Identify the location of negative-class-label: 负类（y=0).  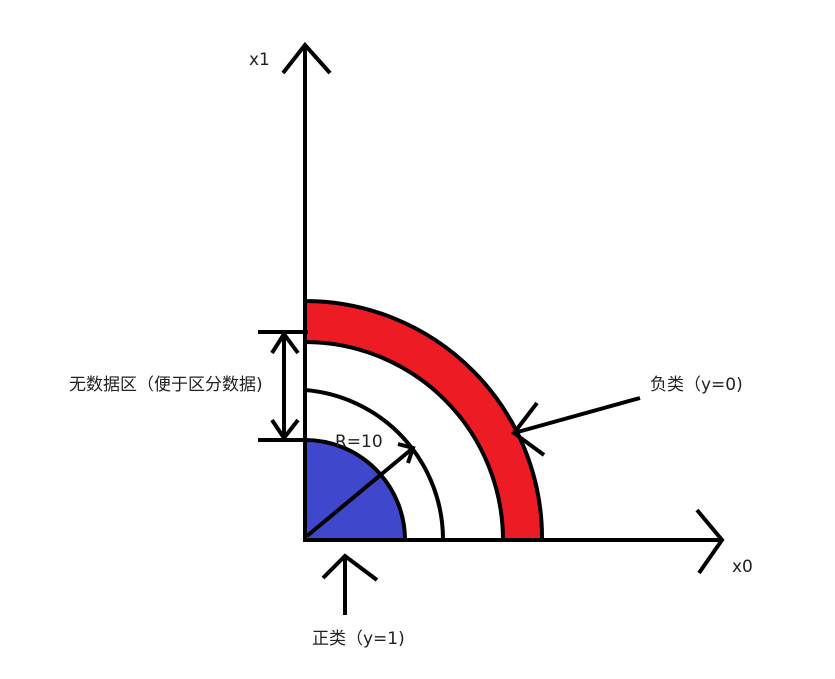
(696, 385).